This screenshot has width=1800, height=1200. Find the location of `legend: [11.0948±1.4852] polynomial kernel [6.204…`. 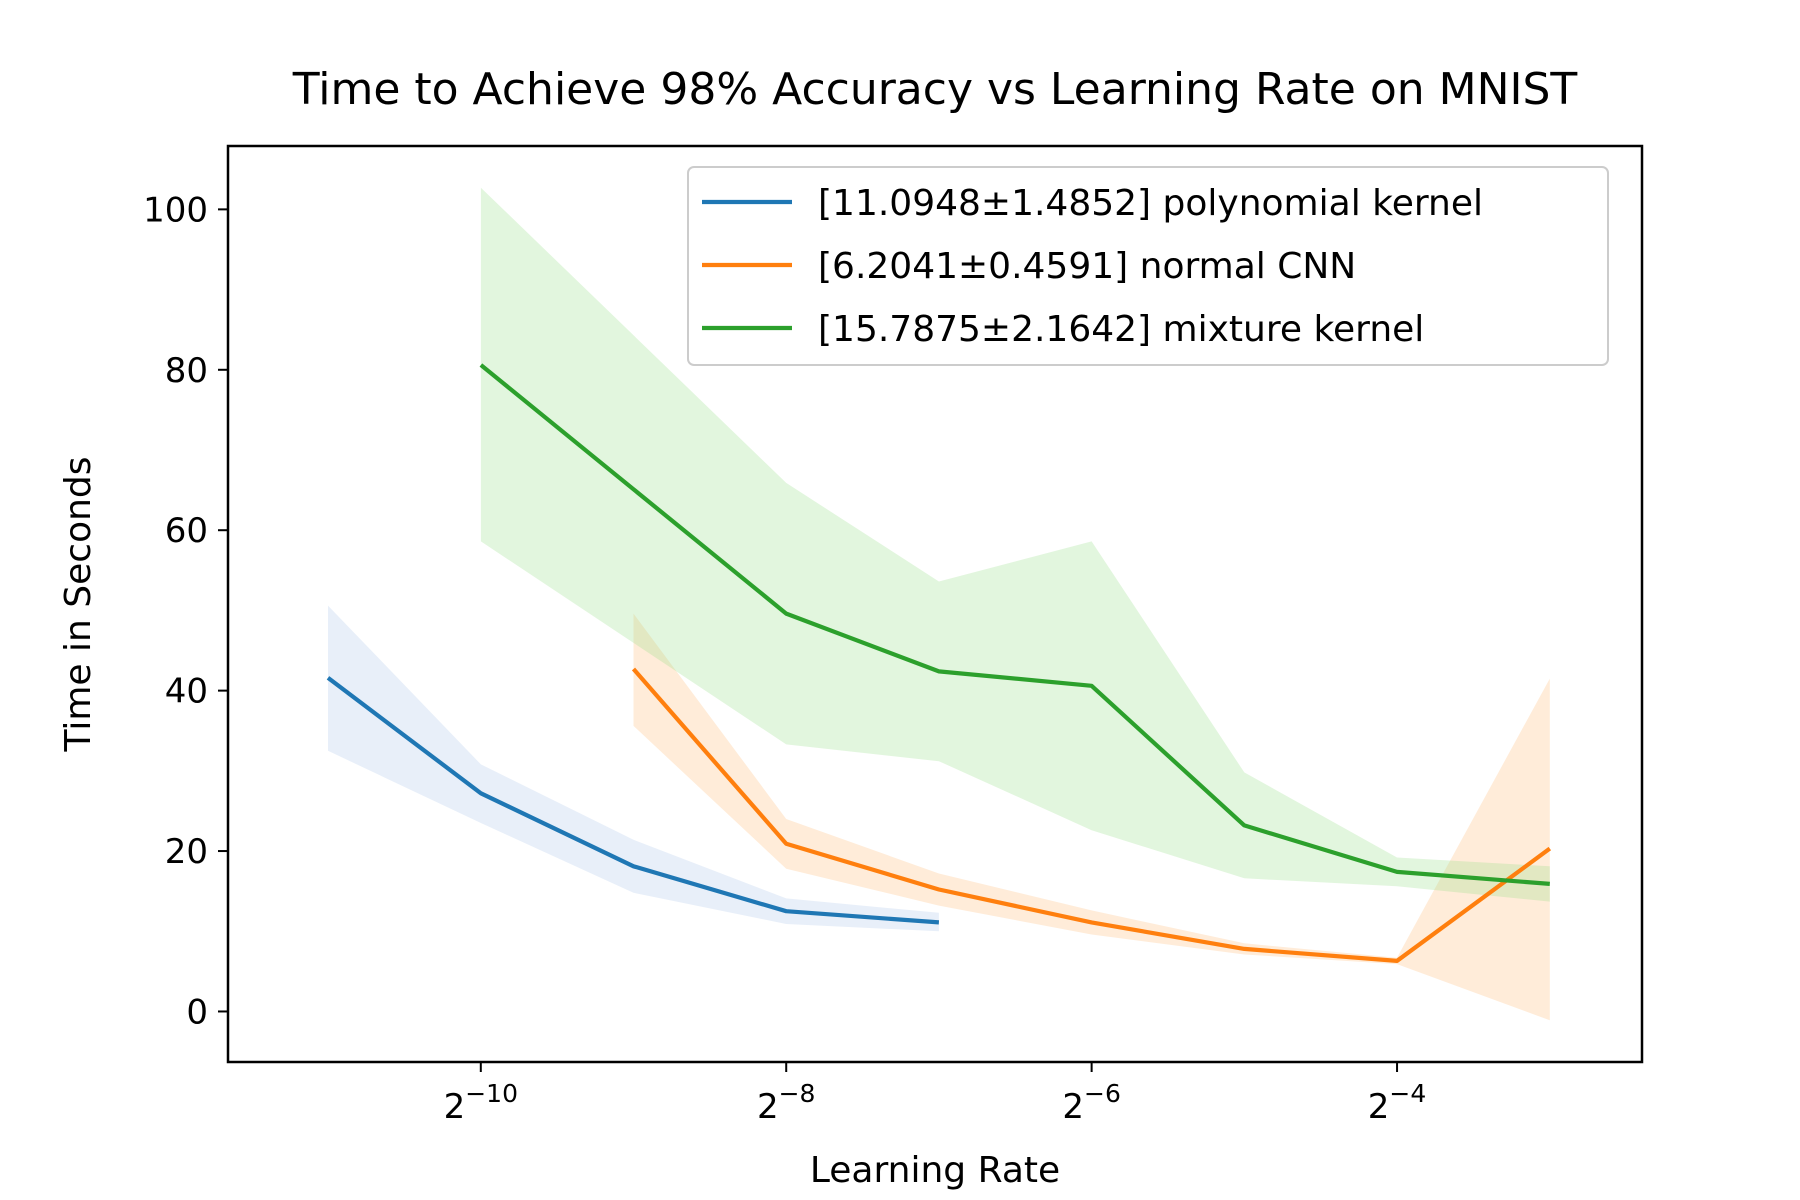

legend: [11.0948±1.4852] polynomial kernel [6.204… is located at coordinates (1148, 266).